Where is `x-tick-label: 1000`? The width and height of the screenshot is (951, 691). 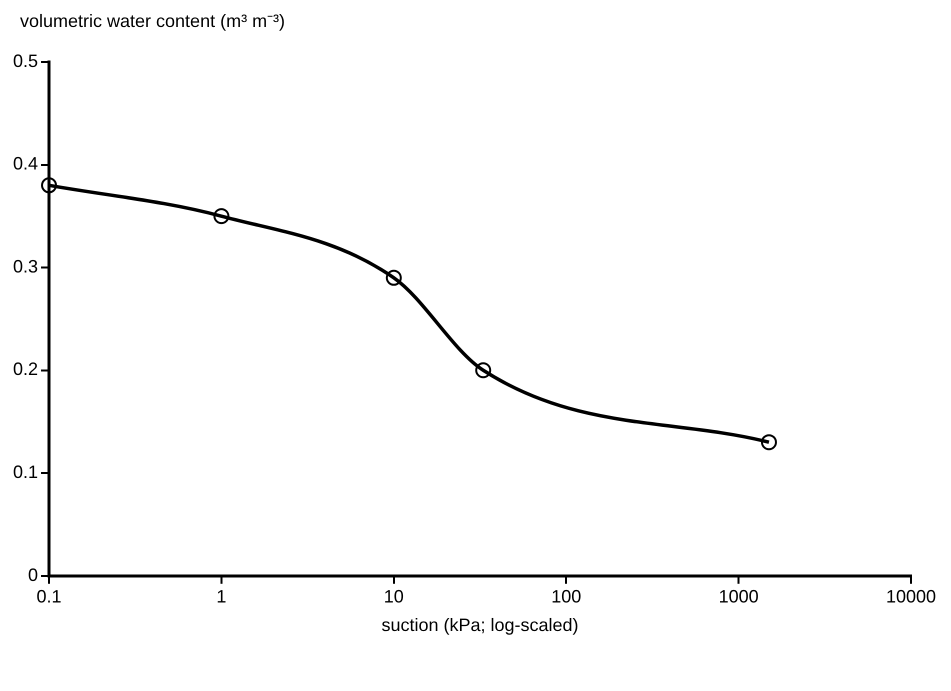
x-tick-label: 1000 is located at coordinates (738, 596).